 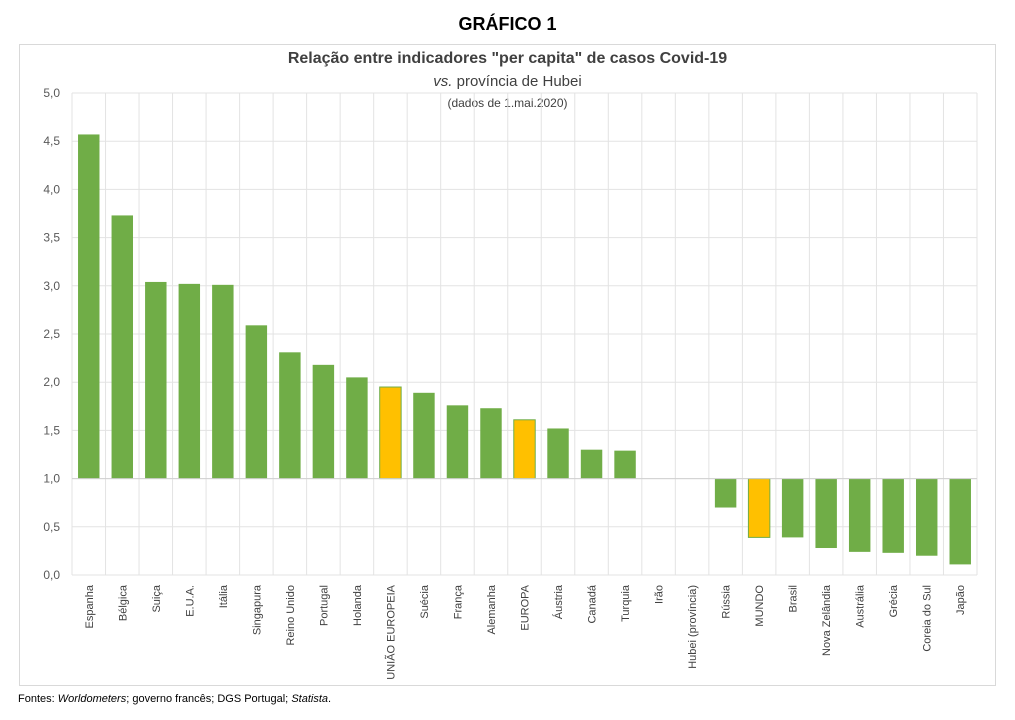 I want to click on category-label: Suécia, so click(x=425, y=601).